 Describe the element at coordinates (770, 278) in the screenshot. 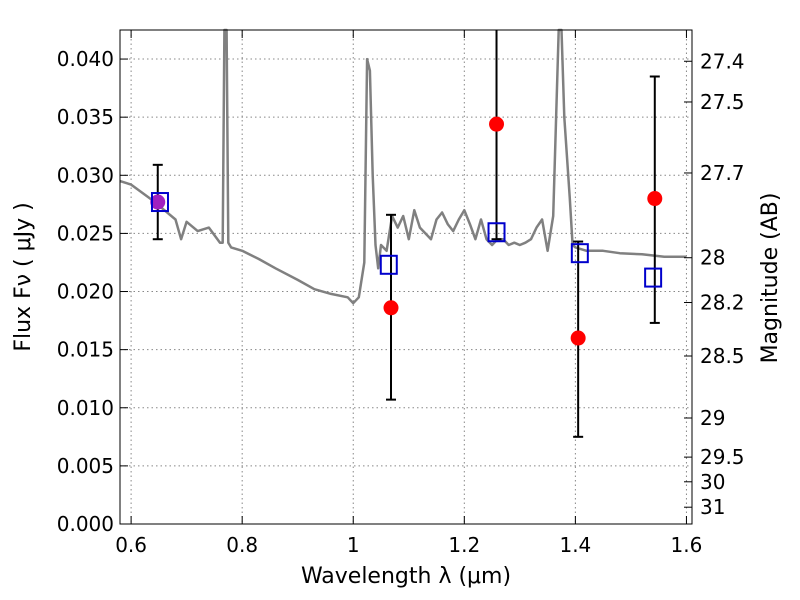

I see `y2-axis-label: Magnitude (AB)` at that location.